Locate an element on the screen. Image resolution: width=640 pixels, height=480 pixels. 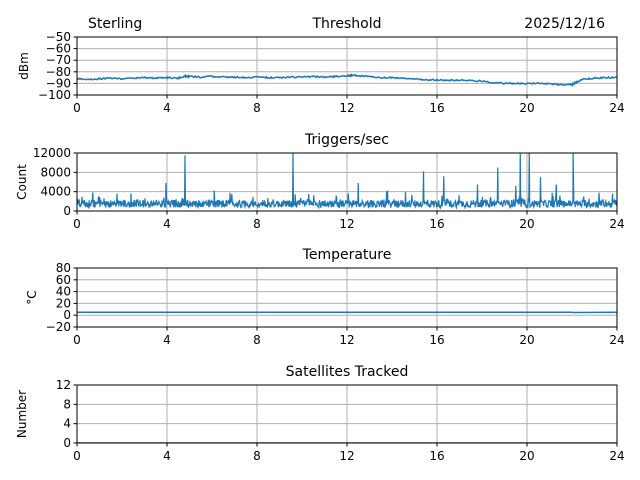
panel-title: Triggers/sec is located at coordinates (346, 140).